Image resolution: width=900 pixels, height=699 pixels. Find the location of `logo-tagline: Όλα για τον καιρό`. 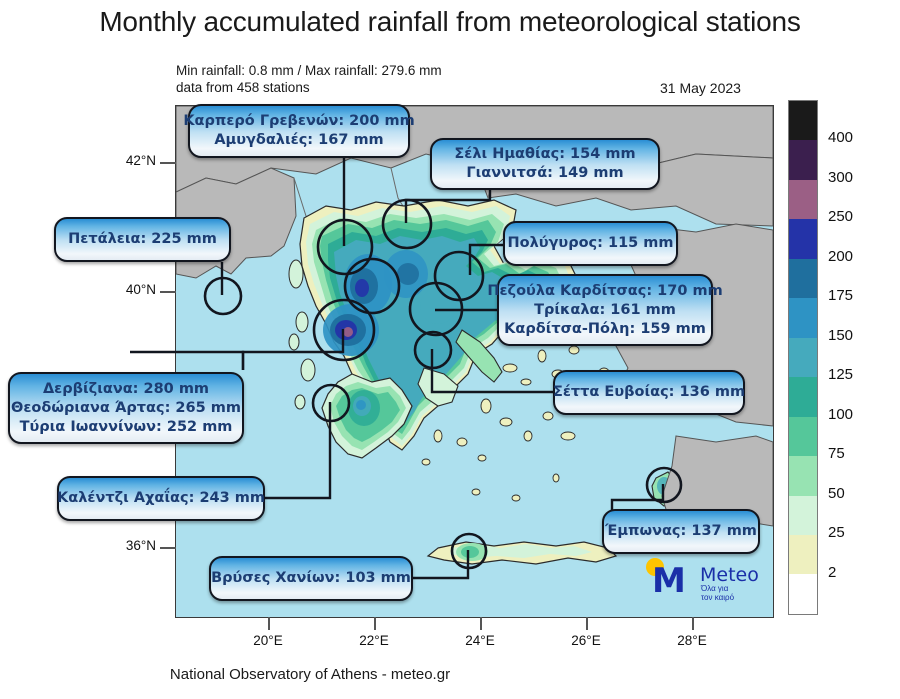

logo-tagline: Όλα για τον καιρό is located at coordinates (717, 593).